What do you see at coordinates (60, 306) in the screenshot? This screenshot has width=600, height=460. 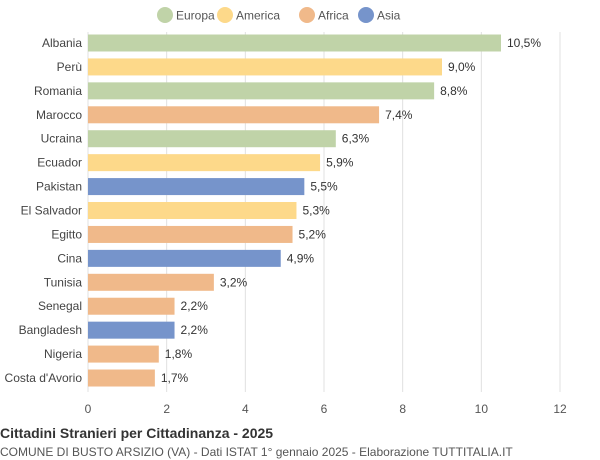 I see `category-label: Senegal` at bounding box center [60, 306].